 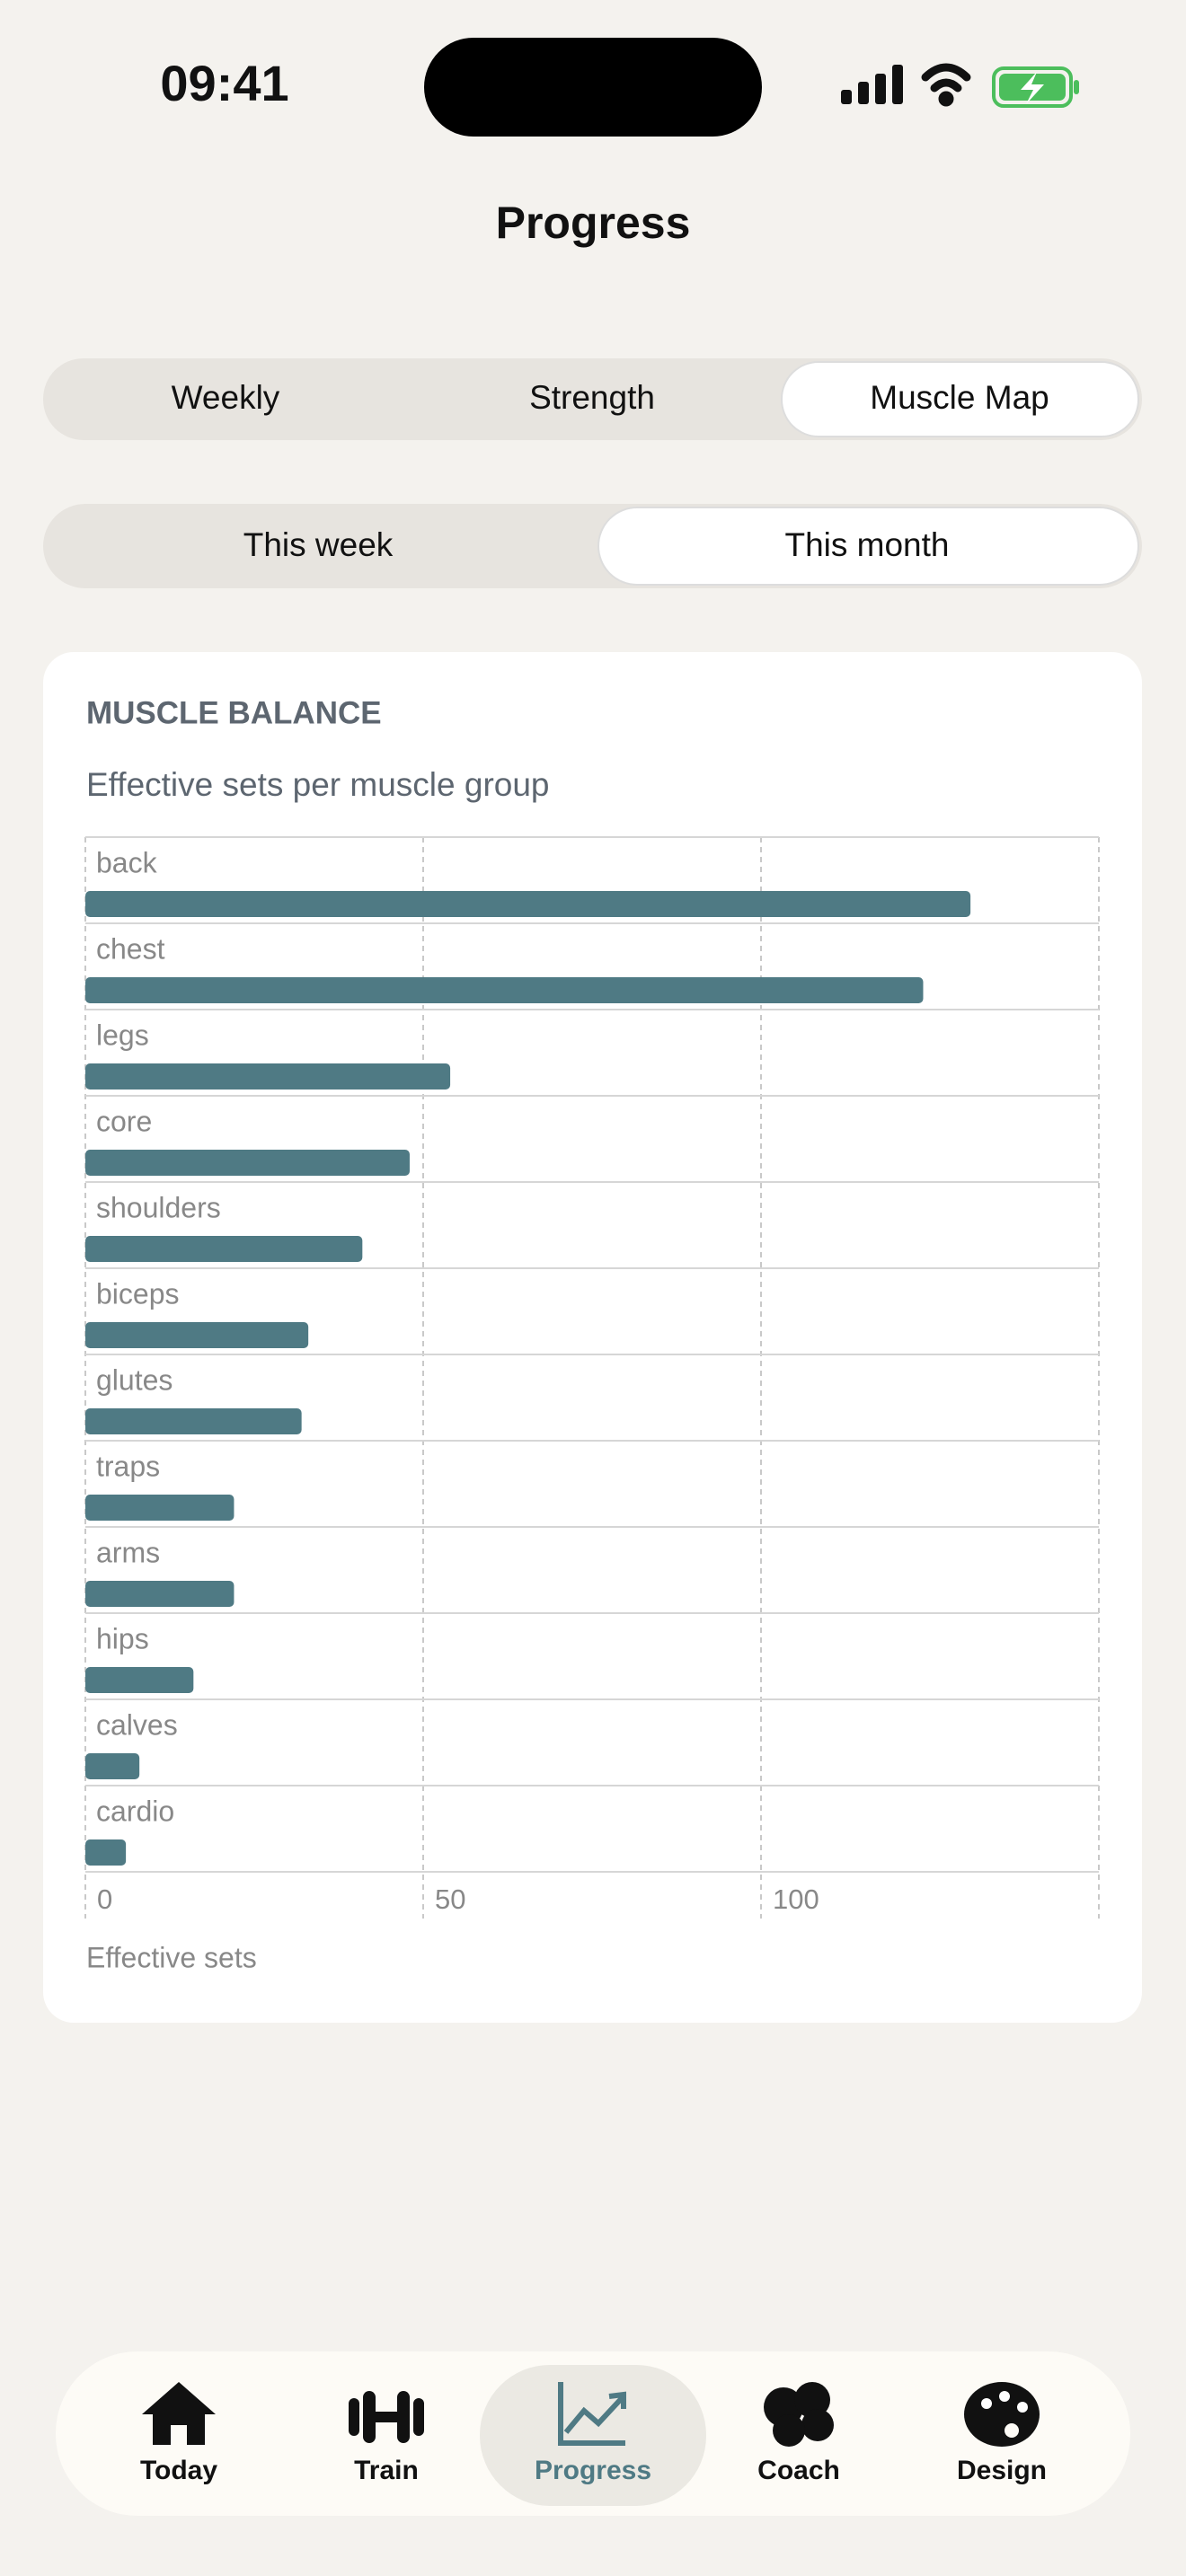 I want to click on category-label: cardio, so click(x=135, y=1811).